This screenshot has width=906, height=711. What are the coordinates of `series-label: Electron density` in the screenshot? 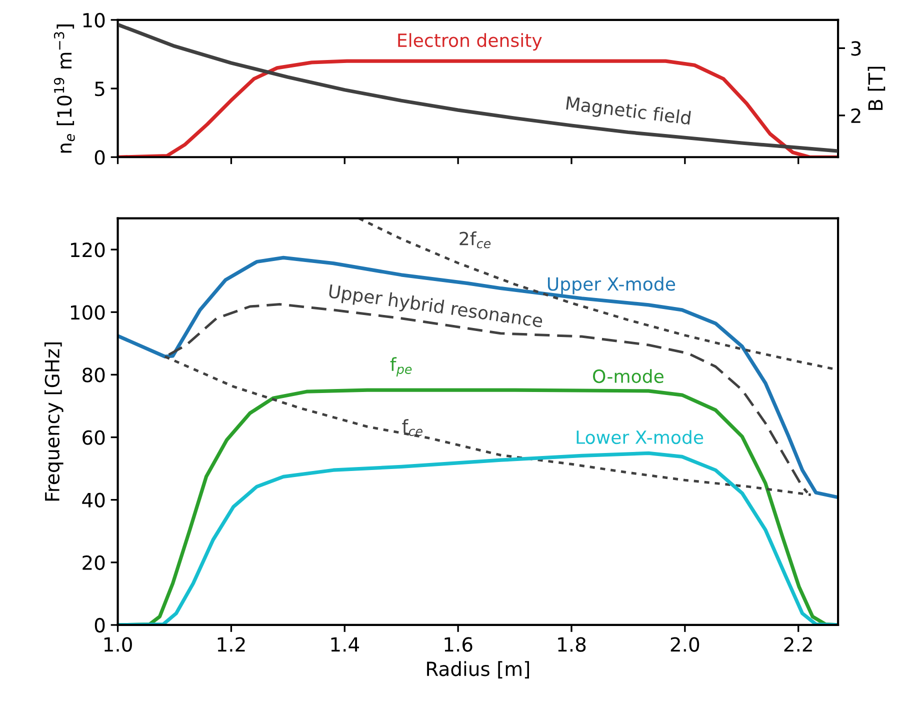 It's located at (470, 42).